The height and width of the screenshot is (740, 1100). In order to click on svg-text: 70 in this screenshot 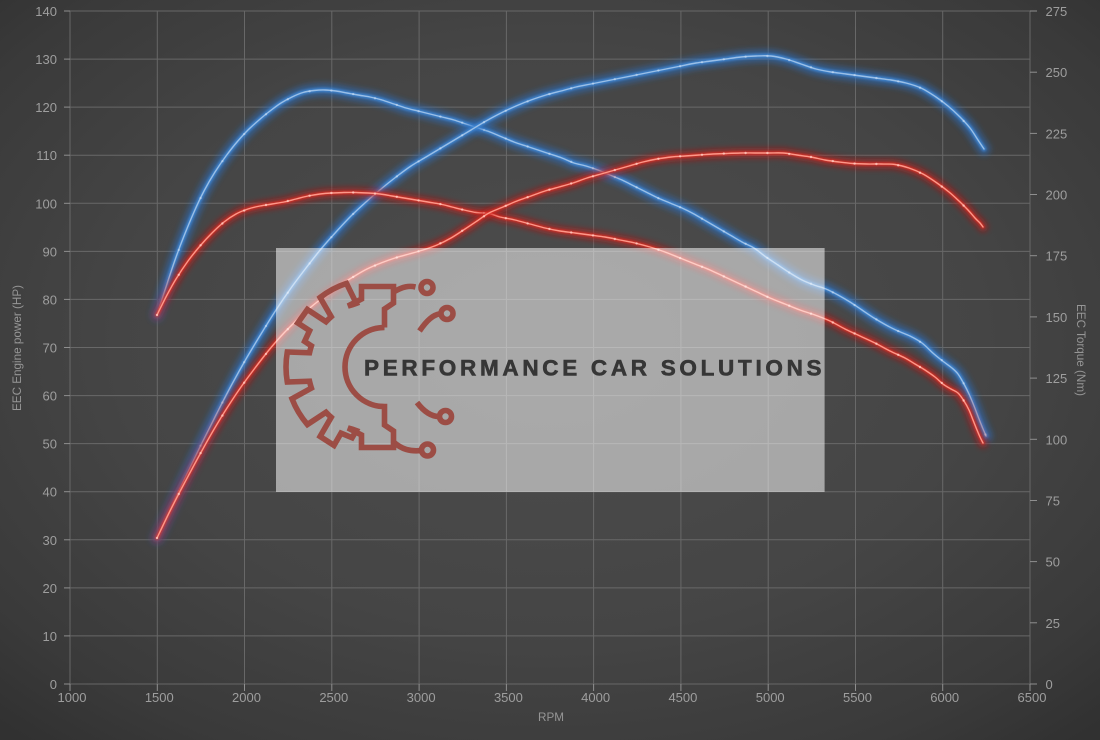, I will do `click(50, 348)`.